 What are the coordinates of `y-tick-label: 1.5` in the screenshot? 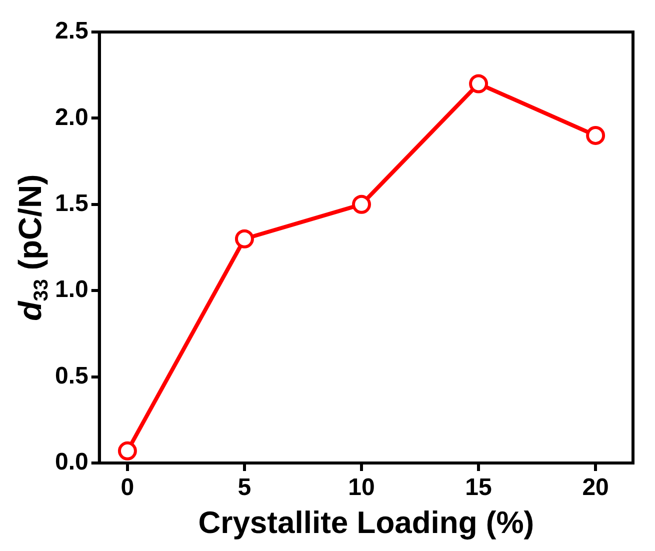 It's located at (71, 204).